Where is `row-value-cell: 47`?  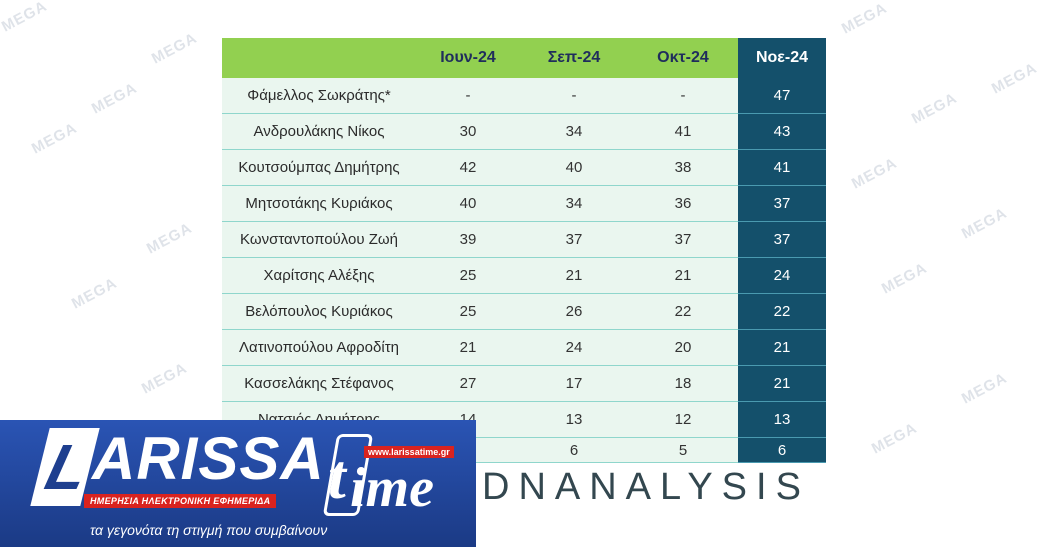 row-value-cell: 47 is located at coordinates (782, 96).